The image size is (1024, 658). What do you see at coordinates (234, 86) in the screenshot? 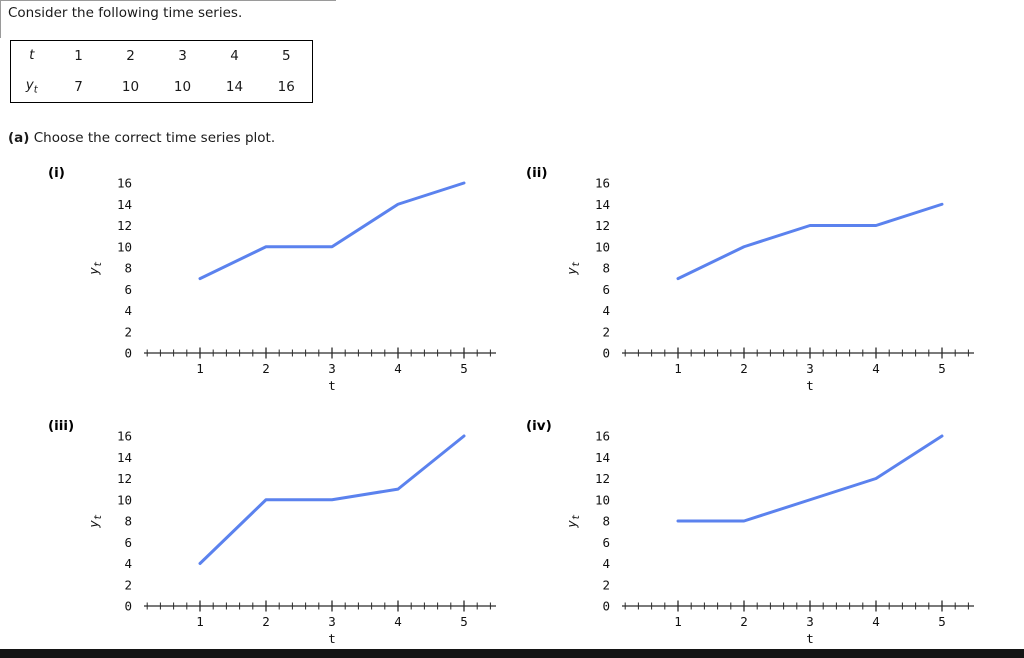
I see `table-cell: 14` at bounding box center [234, 86].